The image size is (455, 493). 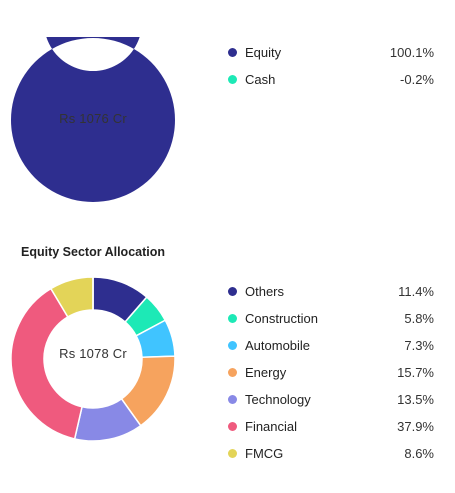 I want to click on sector-legend-item-energy: Energy 15.7%, so click(x=331, y=372).